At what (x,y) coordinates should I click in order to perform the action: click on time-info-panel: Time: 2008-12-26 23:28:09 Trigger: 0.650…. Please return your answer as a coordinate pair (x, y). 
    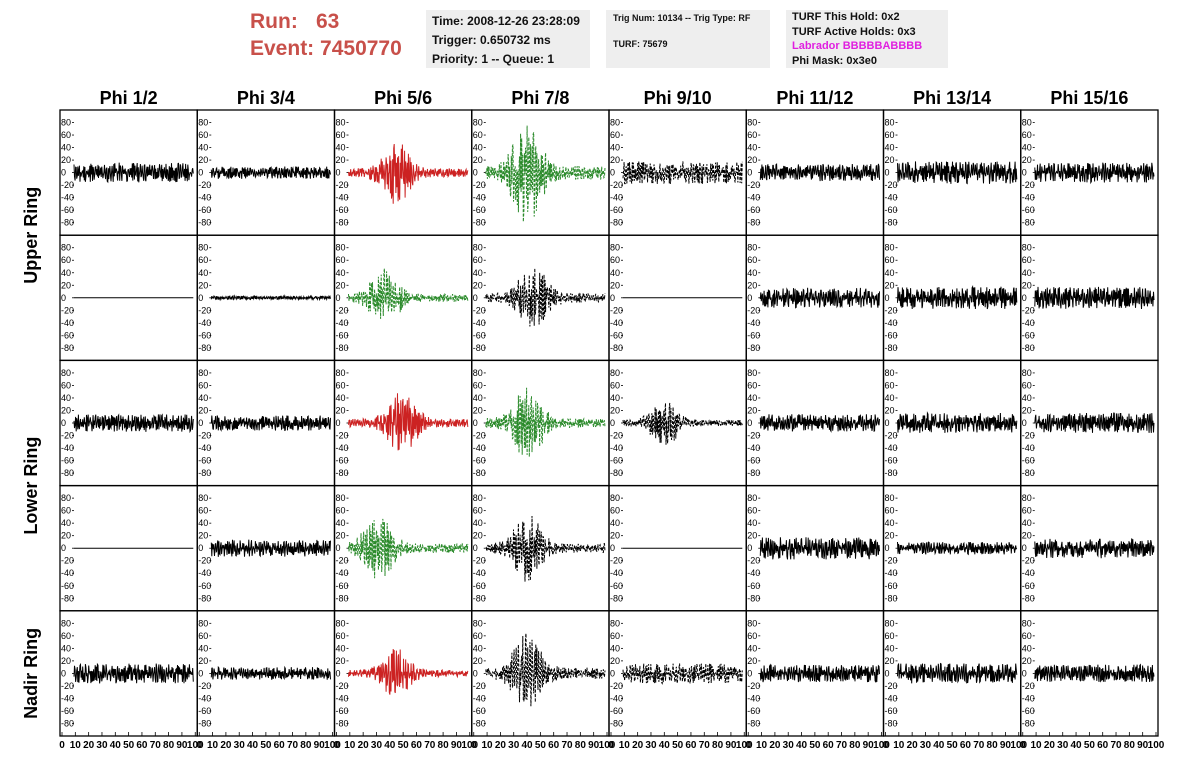
    Looking at the image, I should click on (508, 39).